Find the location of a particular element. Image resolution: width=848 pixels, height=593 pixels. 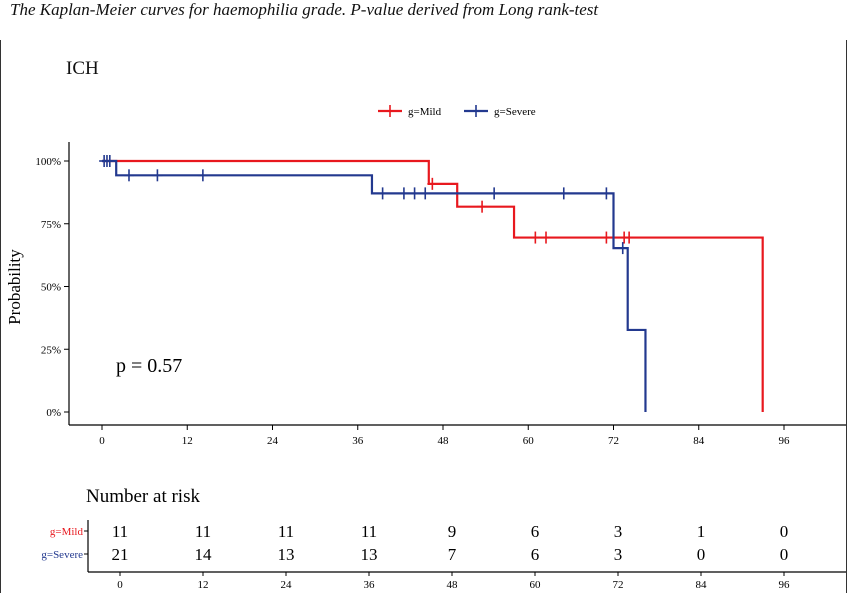

x-tick-label: 48 is located at coordinates (444, 441).